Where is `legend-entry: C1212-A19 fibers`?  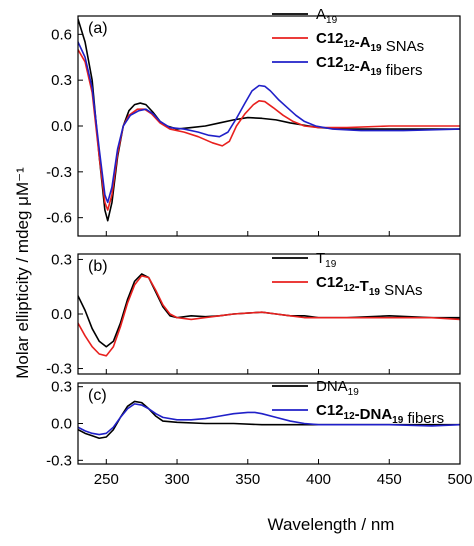 legend-entry: C1212-A19 fibers is located at coordinates (369, 66).